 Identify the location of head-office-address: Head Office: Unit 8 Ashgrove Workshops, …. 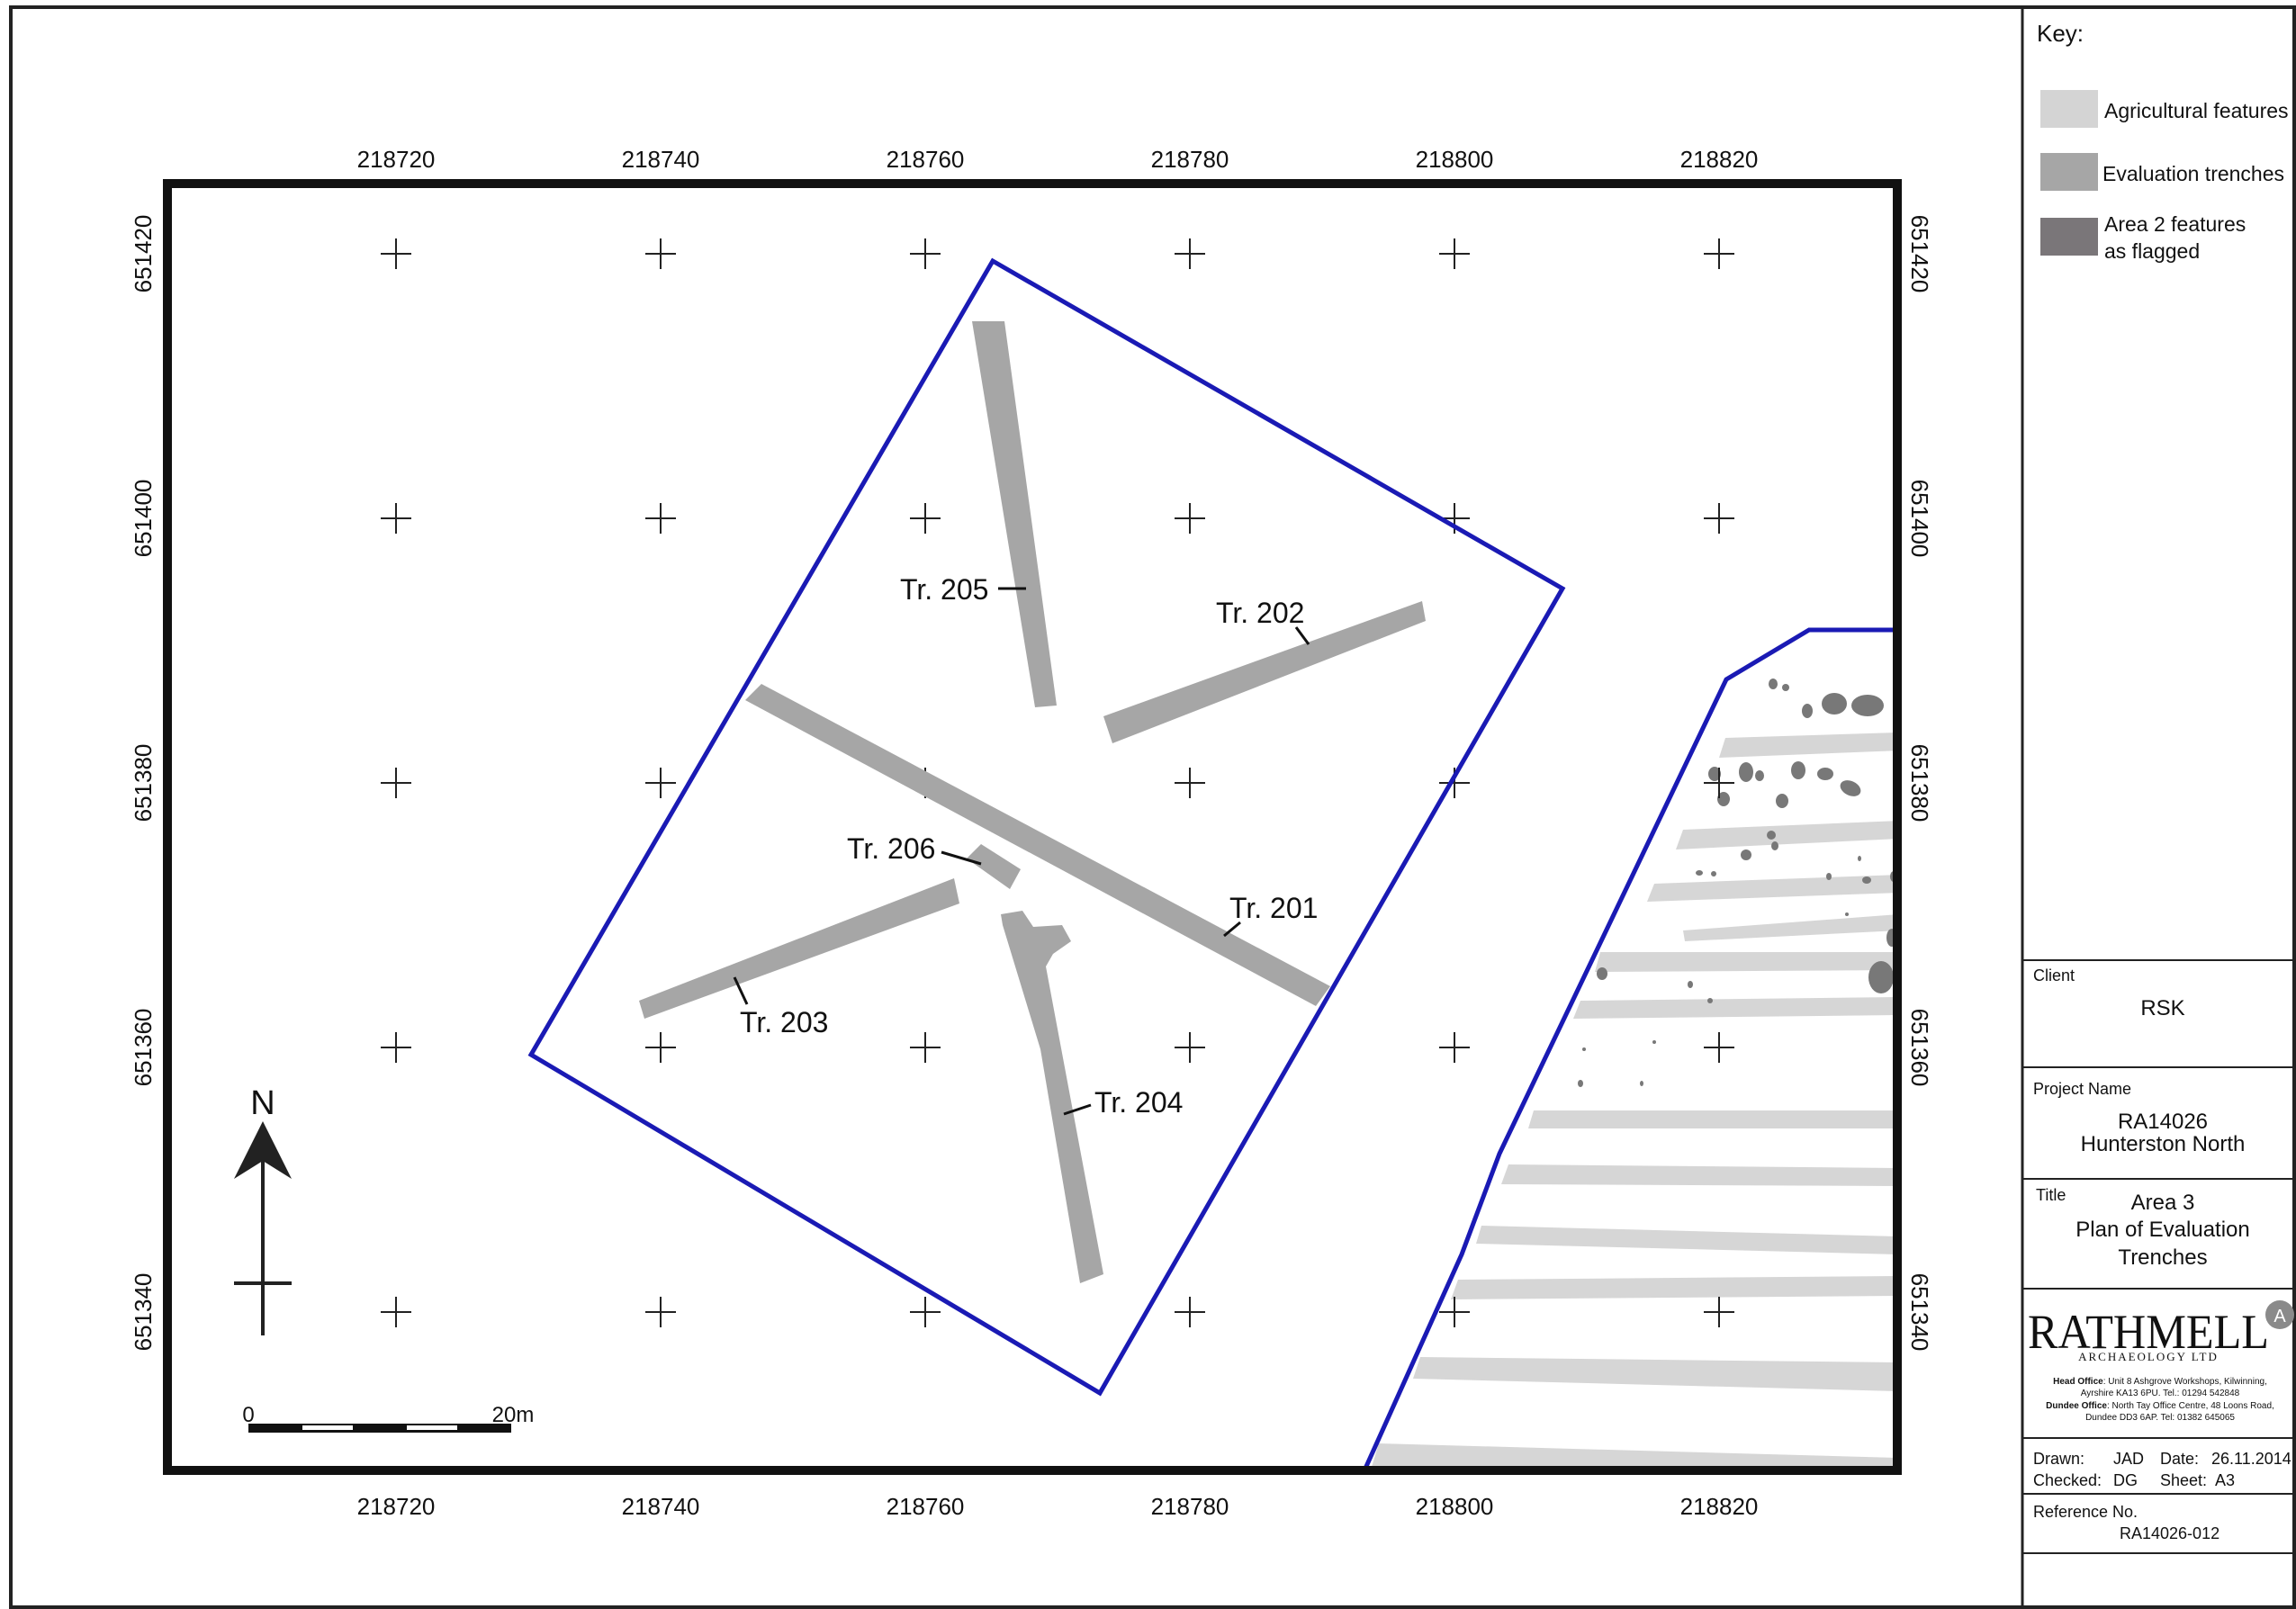
(2160, 1382).